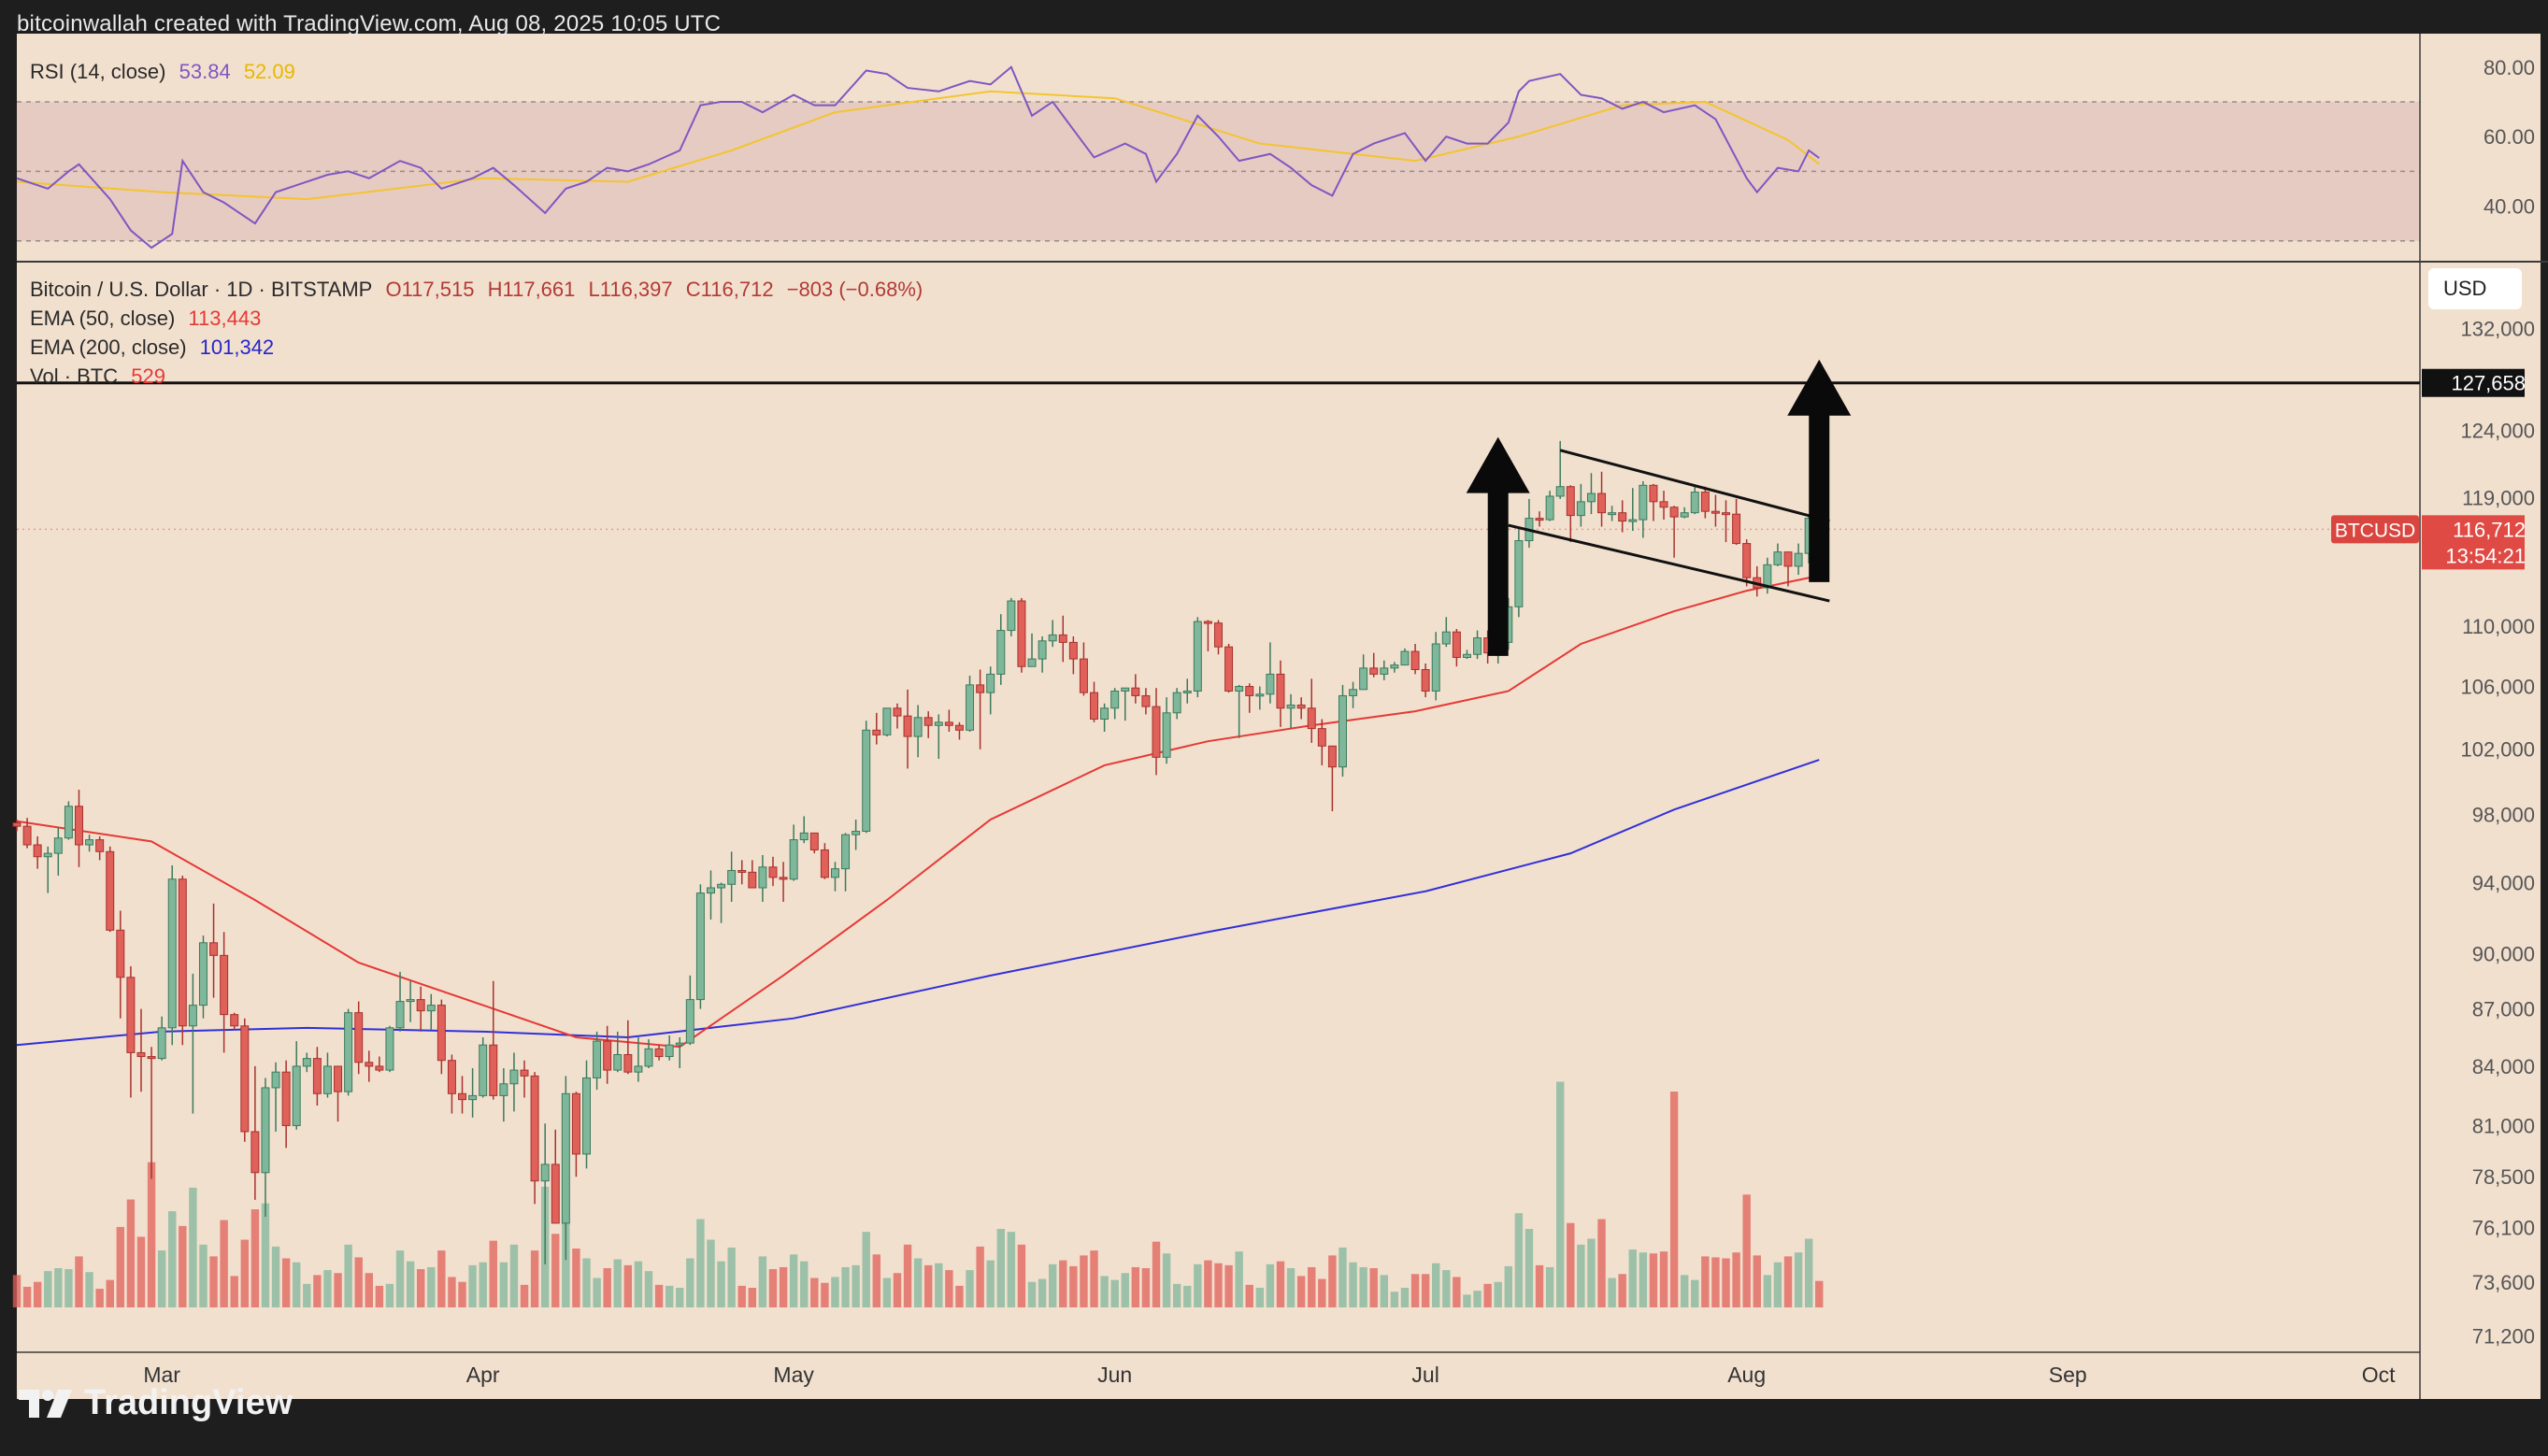 Image resolution: width=2548 pixels, height=1456 pixels. What do you see at coordinates (2504, 1337) in the screenshot?
I see `price-tick-label: 71,200` at bounding box center [2504, 1337].